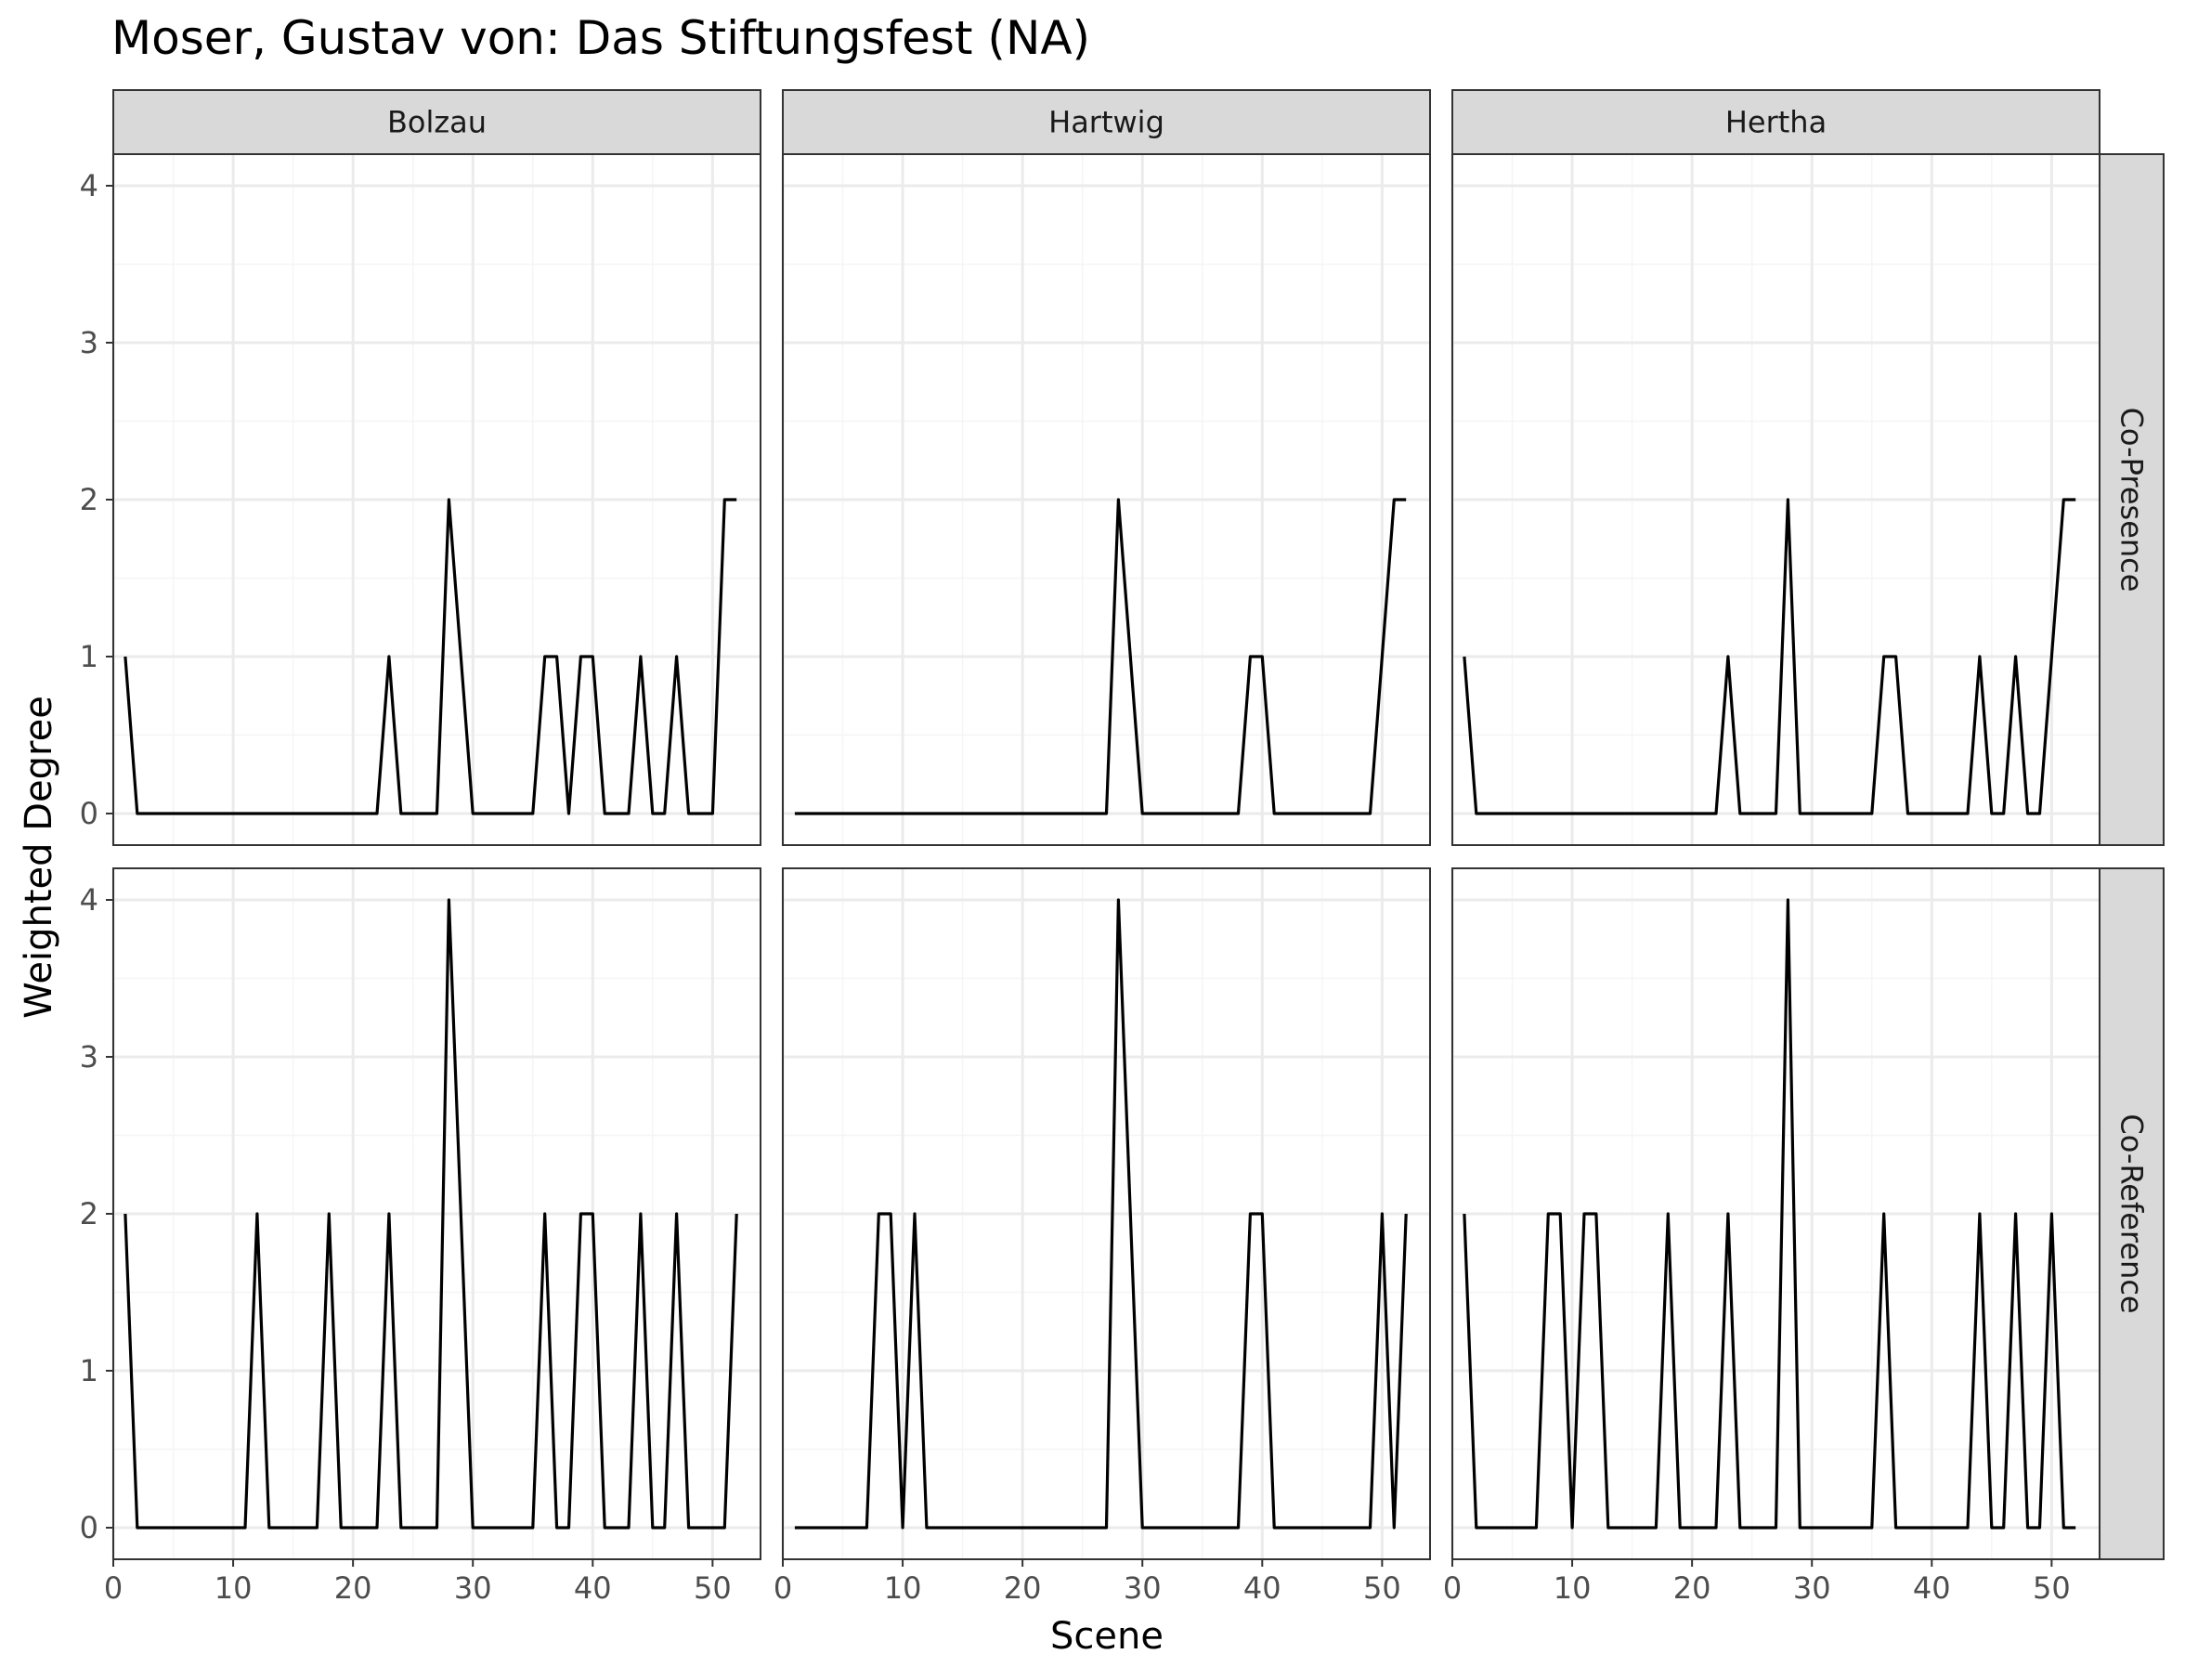 The image size is (2185, 1680). What do you see at coordinates (1100, 656) in the screenshot?
I see `series-line-co-presence-hartwig` at bounding box center [1100, 656].